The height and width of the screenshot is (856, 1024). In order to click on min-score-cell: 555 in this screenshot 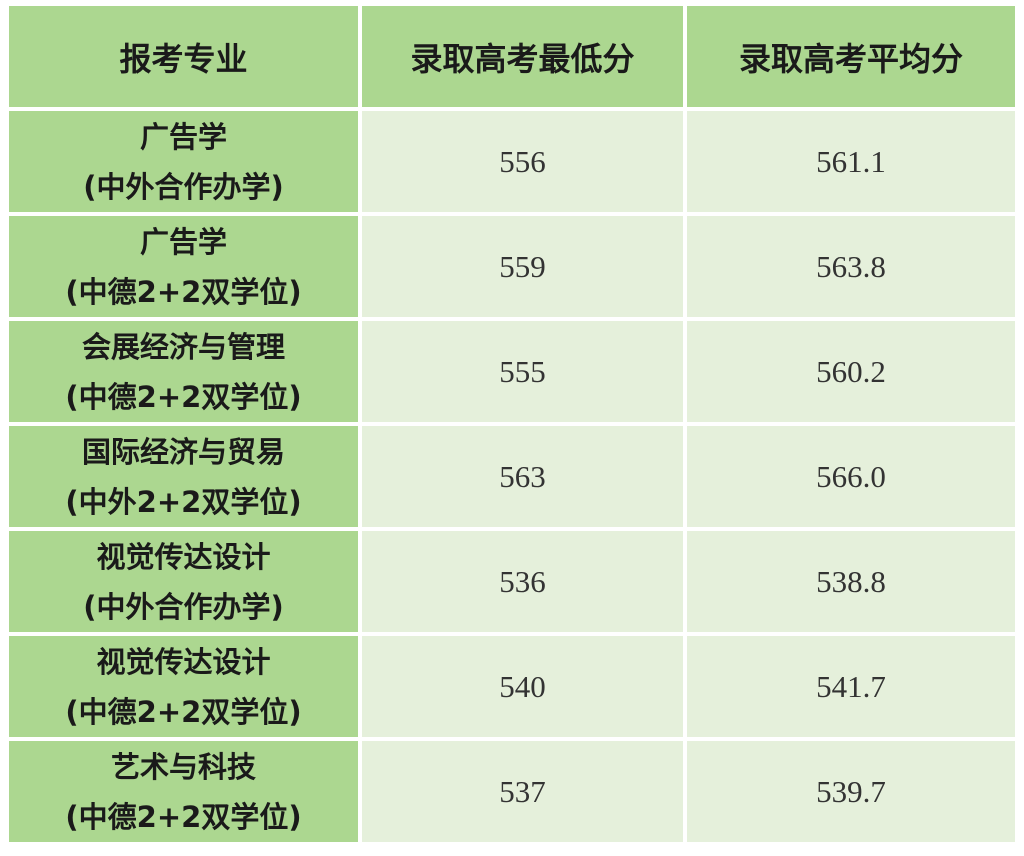, I will do `click(522, 371)`.